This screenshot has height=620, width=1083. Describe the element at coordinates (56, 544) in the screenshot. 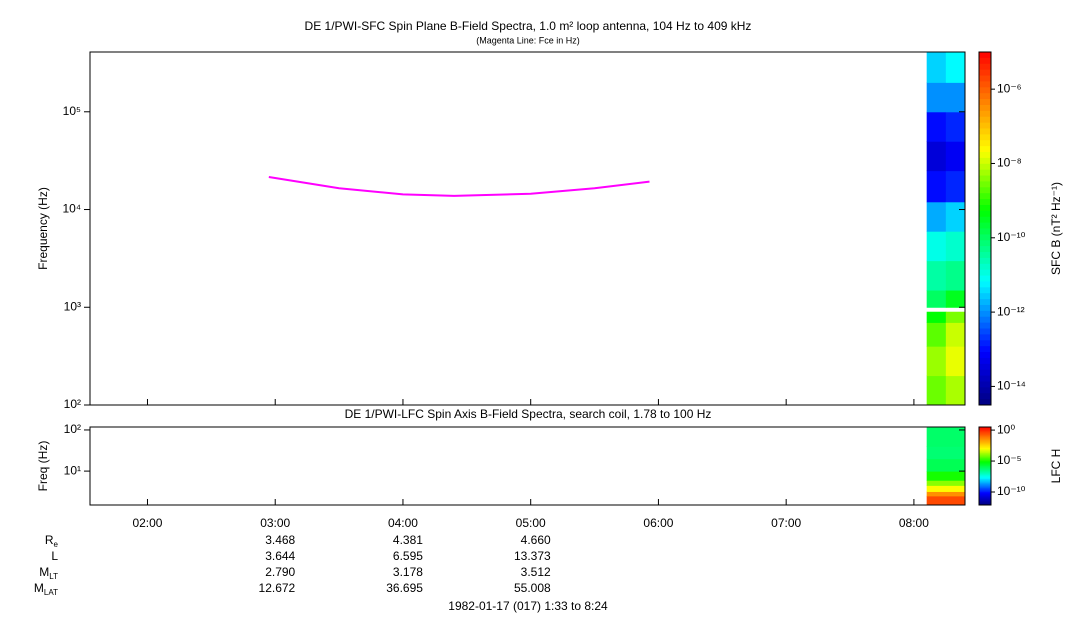

I see `ephemeris-label-sub: e` at that location.